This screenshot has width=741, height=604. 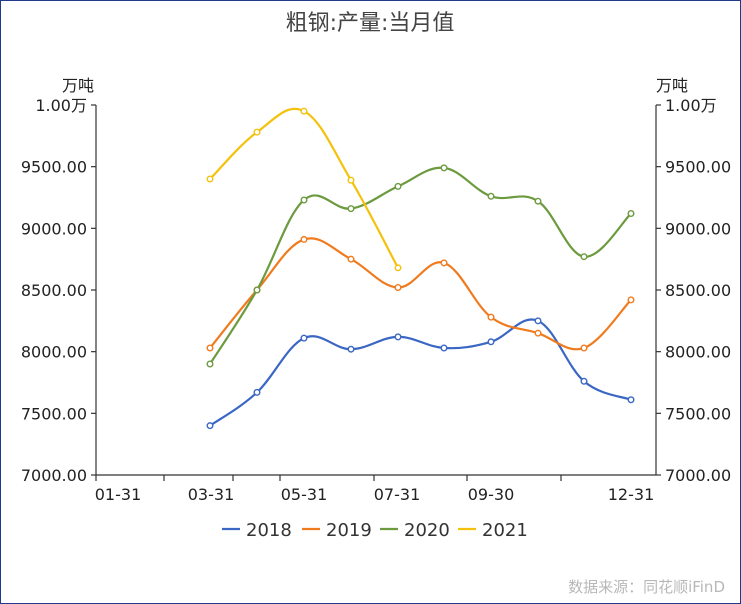 What do you see at coordinates (304, 494) in the screenshot?
I see `x-tick-label: 05-31` at bounding box center [304, 494].